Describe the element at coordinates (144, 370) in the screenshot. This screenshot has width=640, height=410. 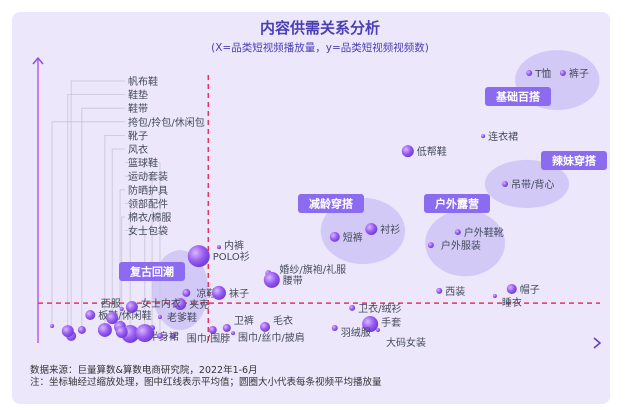
I see `data-source: 数据来源：巨量算数&算数电商研究院，2022年1-6月` at that location.